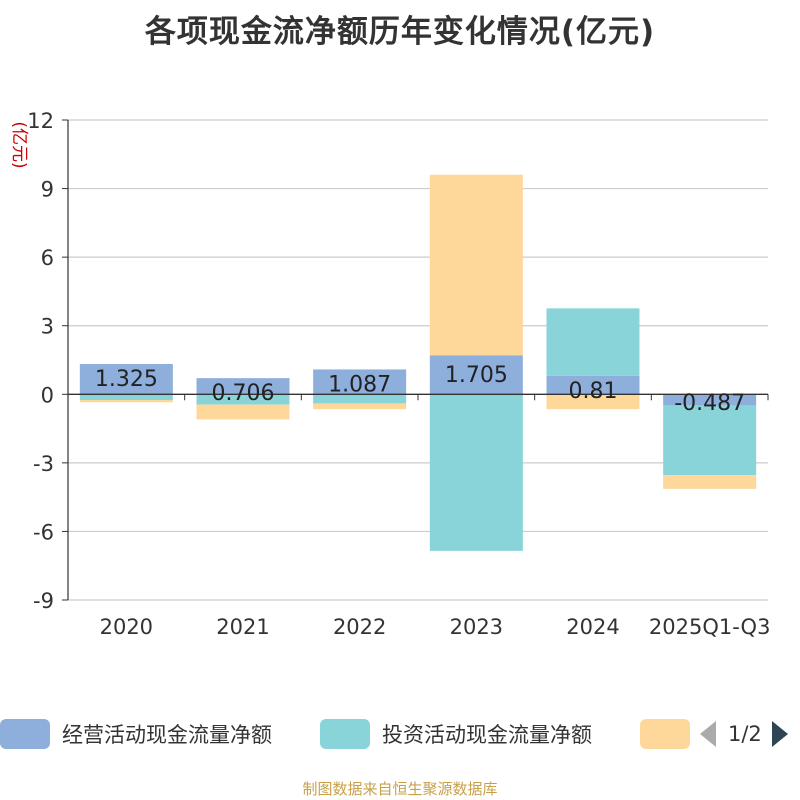  I want to click on legend-item-operating: 经营活动现金流量净额, so click(136, 734).